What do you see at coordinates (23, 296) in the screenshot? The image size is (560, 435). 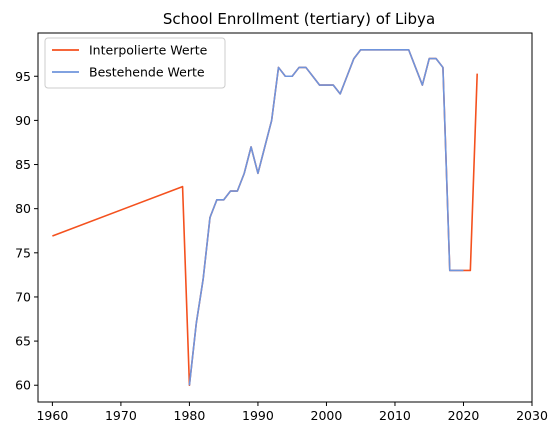 I see `y-tick-label: 70` at bounding box center [23, 296].